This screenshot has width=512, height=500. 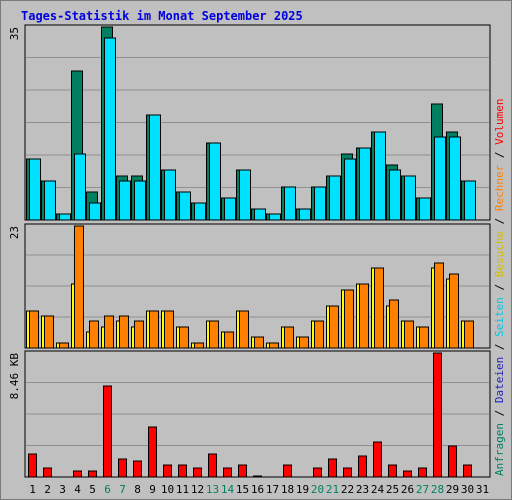 What do you see at coordinates (14, 376) in the screenshot?
I see `y-tick-top-bottom: 8.46 KB` at bounding box center [14, 376].